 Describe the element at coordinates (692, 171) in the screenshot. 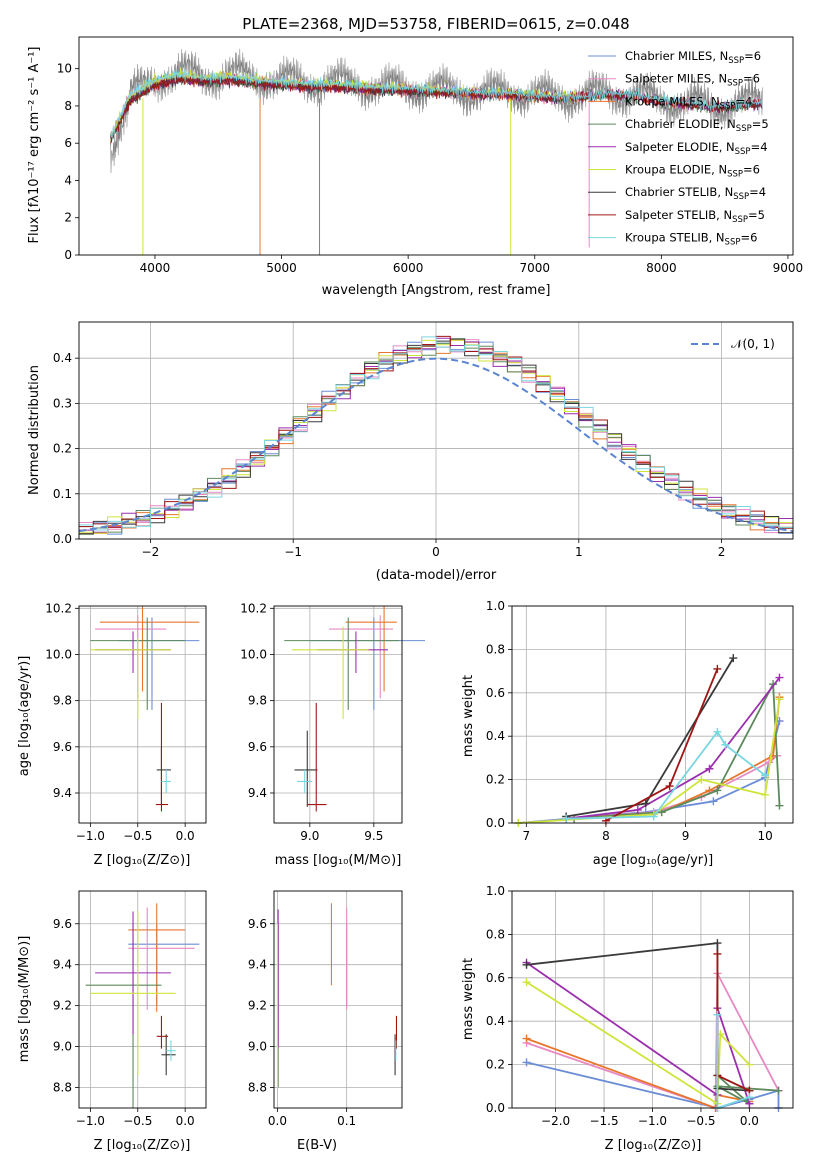

I see `spectrum-legend-label: Kroupa ELODIE, NSSP=6` at that location.